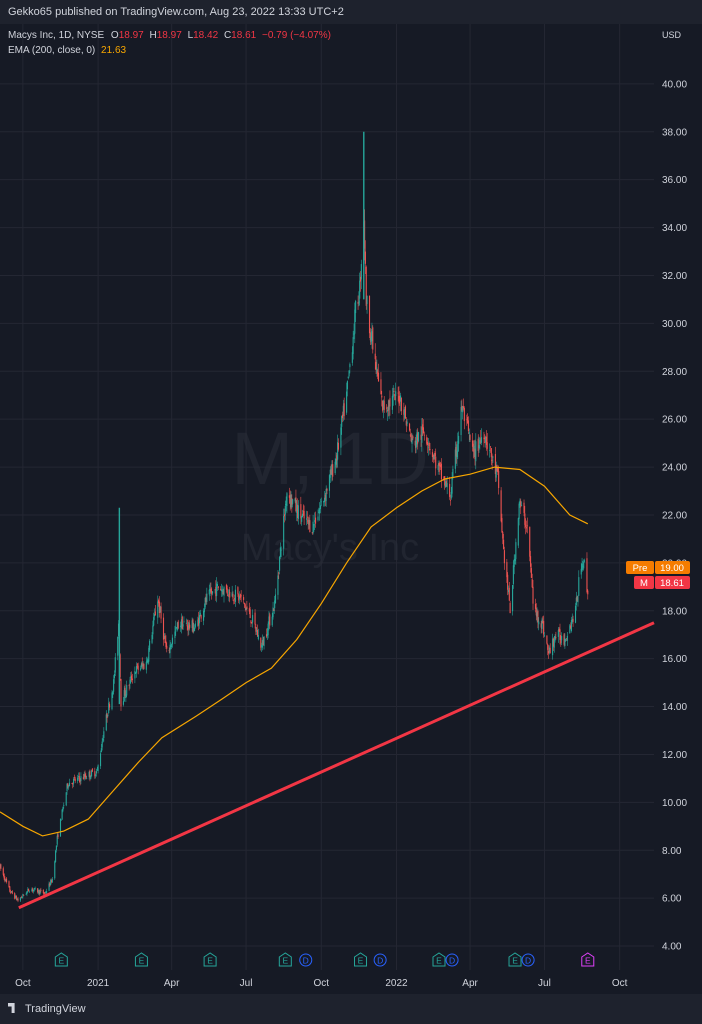  I want to click on price-tick-label: 10.00, so click(674, 803).